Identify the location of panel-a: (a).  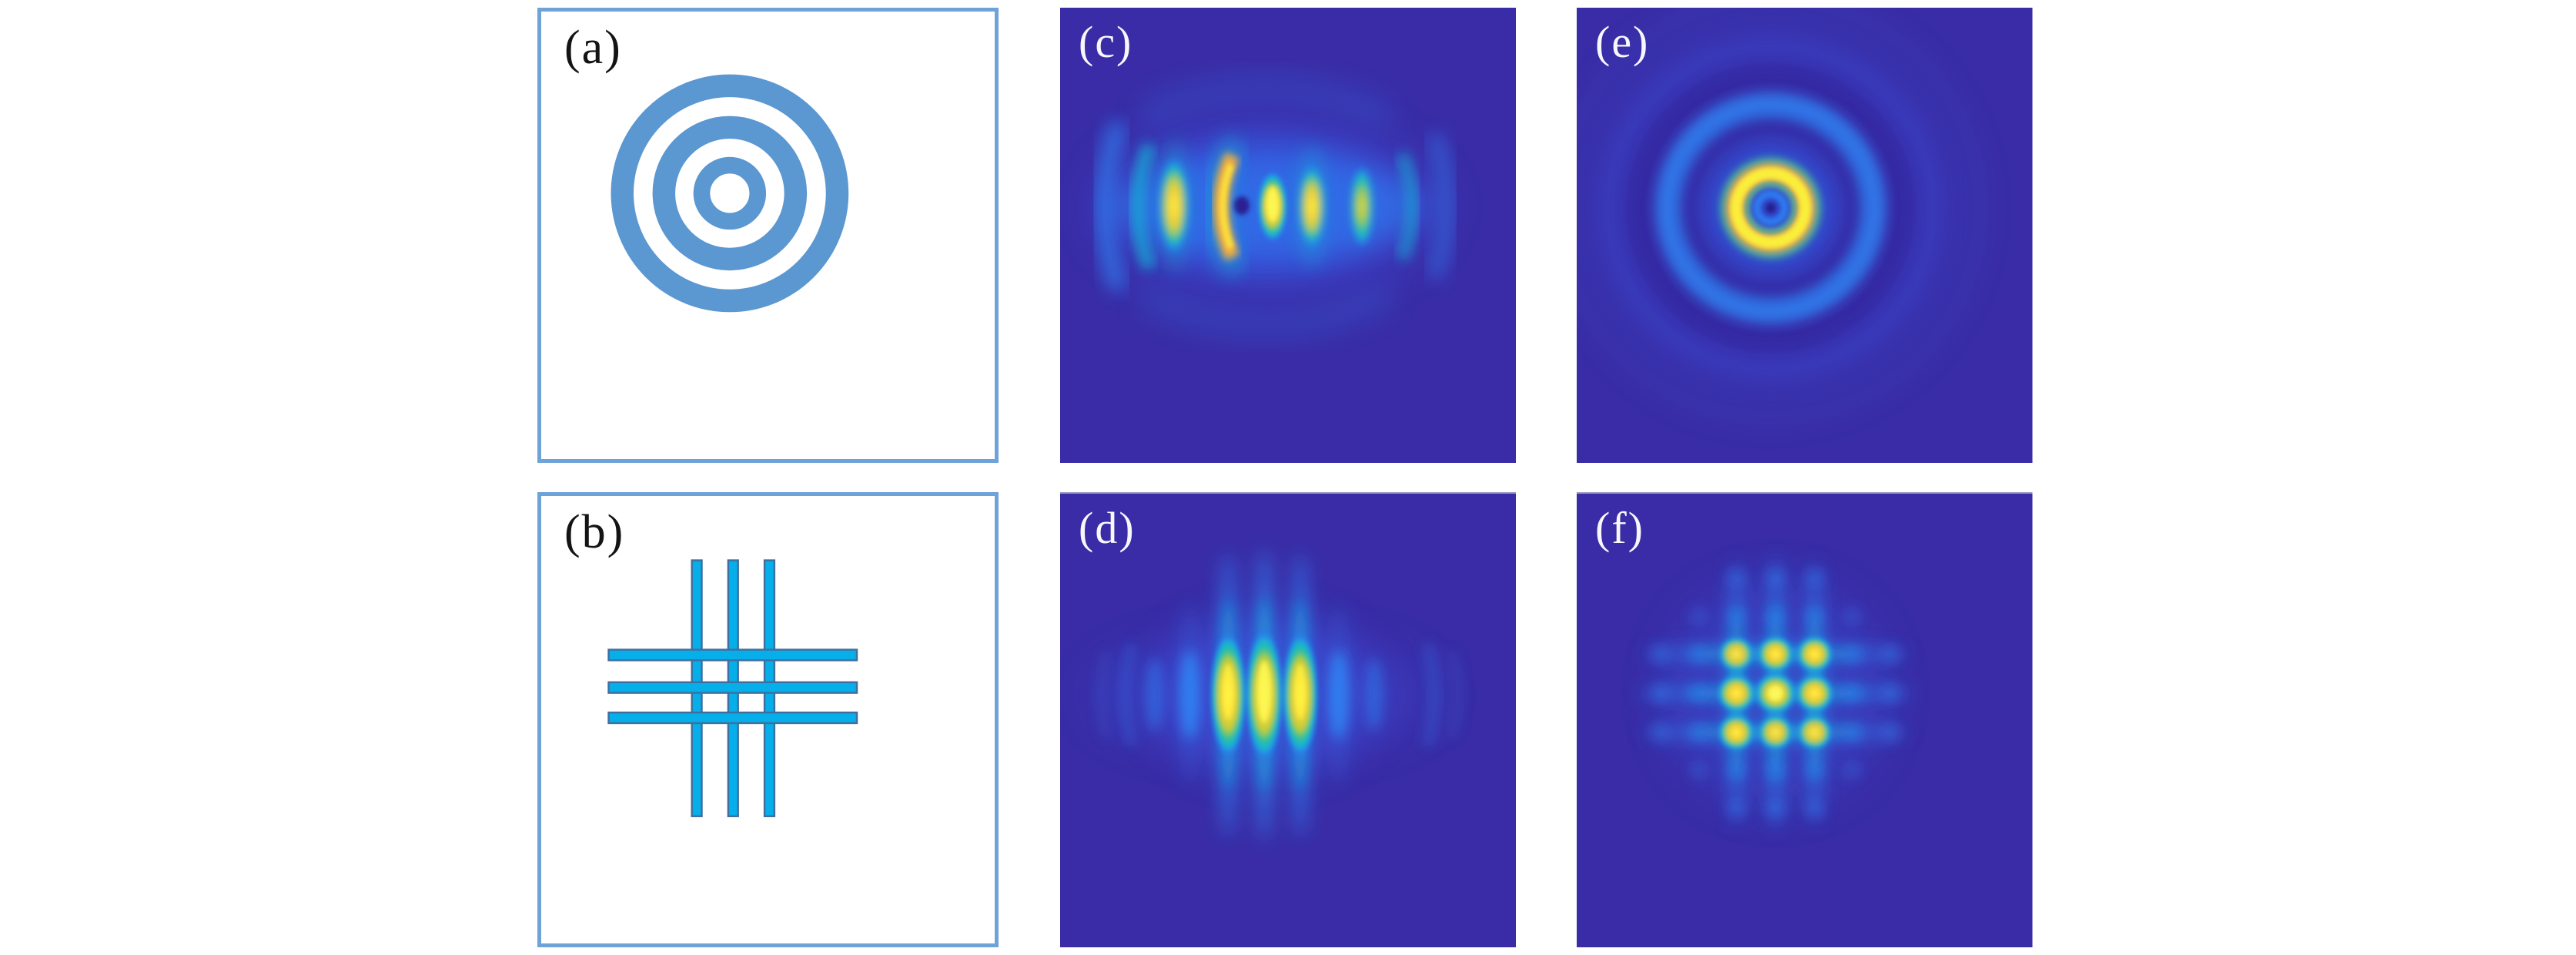
(768, 236).